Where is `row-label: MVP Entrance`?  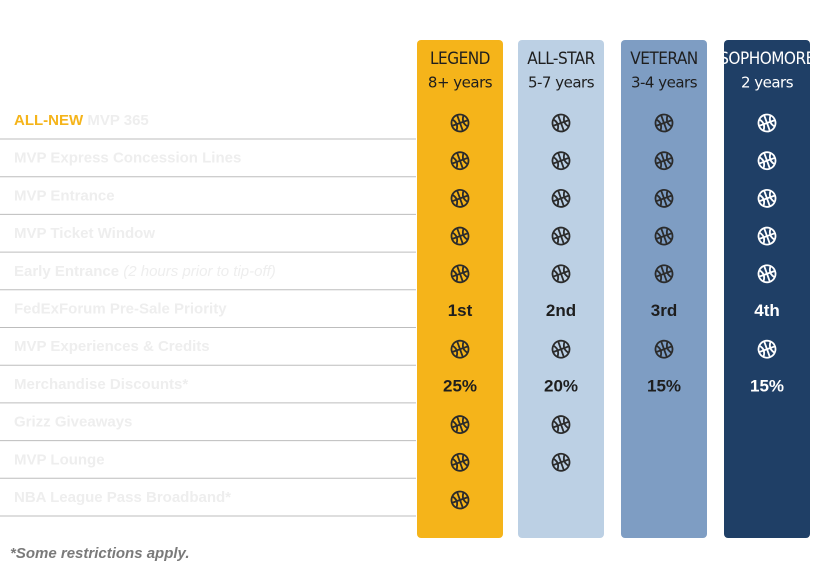
row-label: MVP Entrance is located at coordinates (64, 195).